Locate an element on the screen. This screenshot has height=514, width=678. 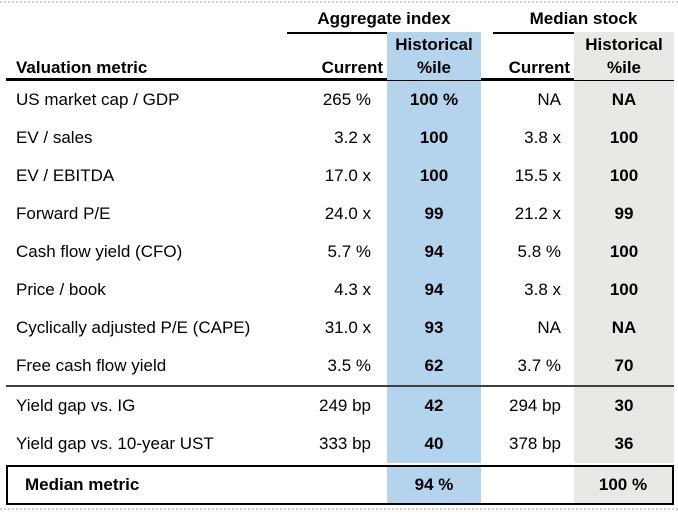
metric-label: Free cash flow yield is located at coordinates (91, 365).